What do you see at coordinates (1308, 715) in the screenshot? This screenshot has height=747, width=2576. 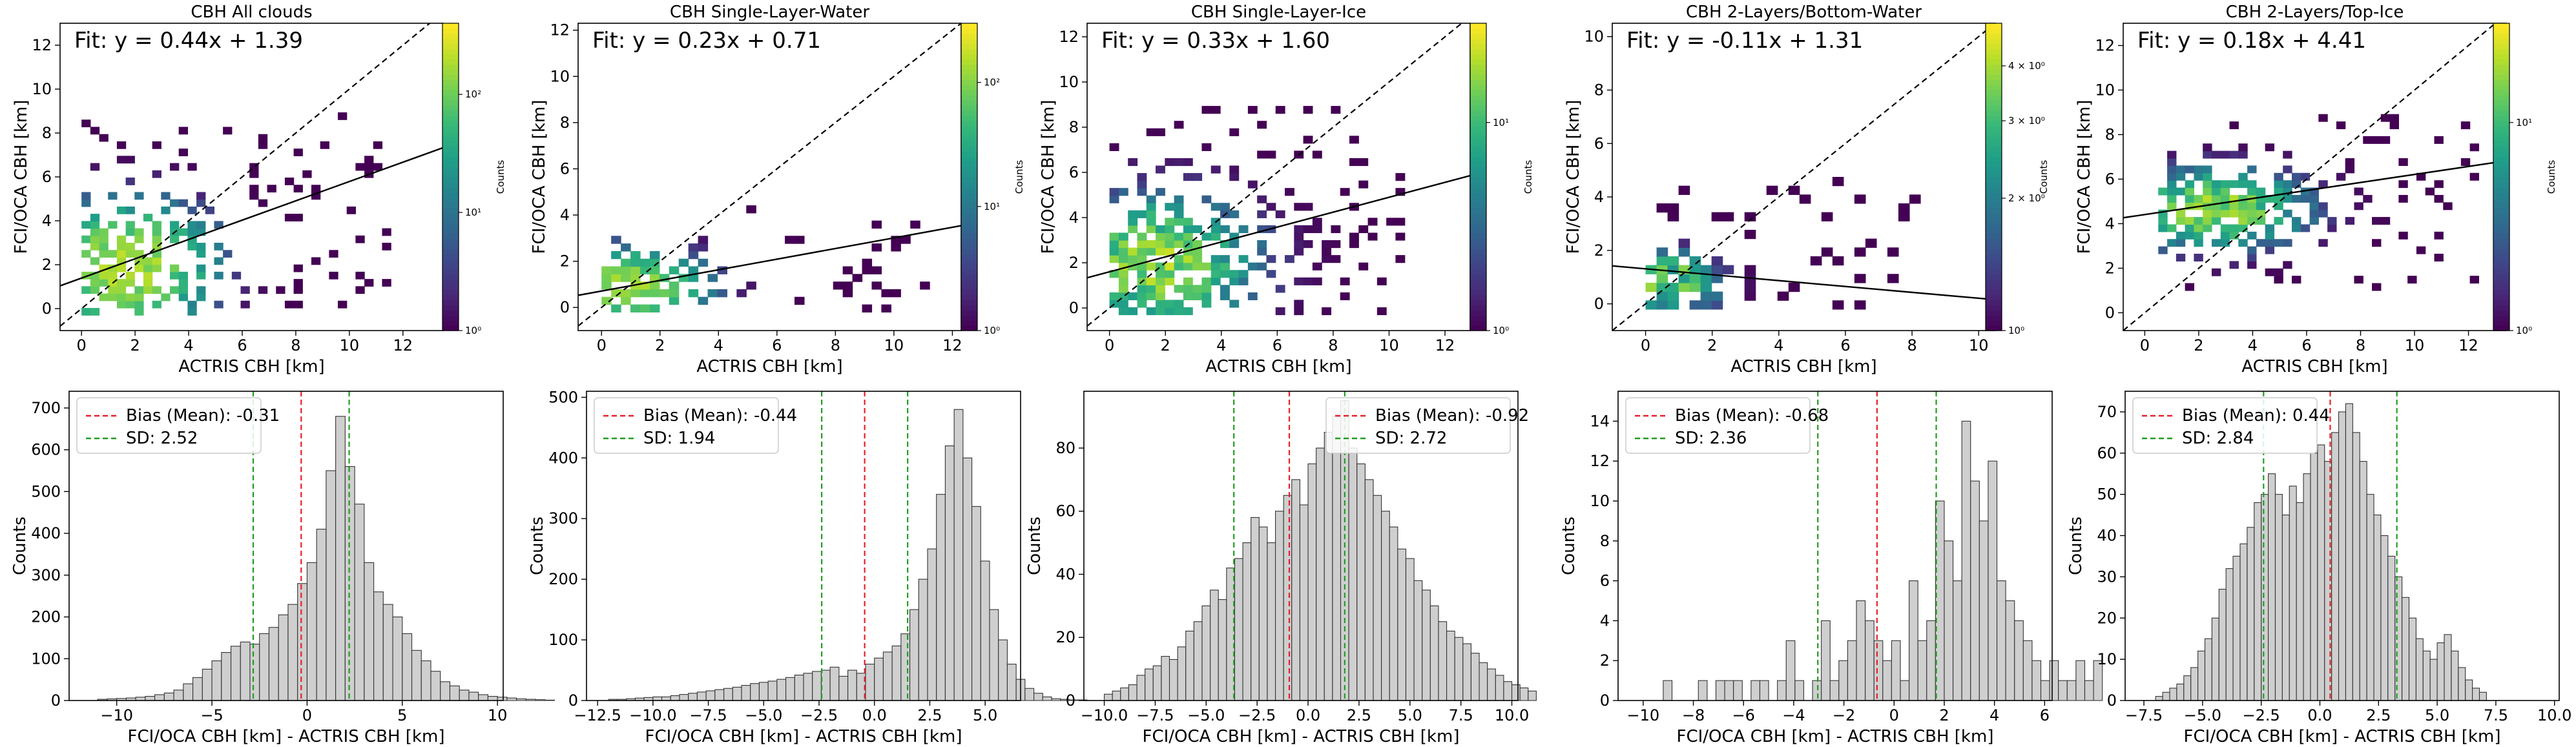 I see `x-tick-label: 0.0` at bounding box center [1308, 715].